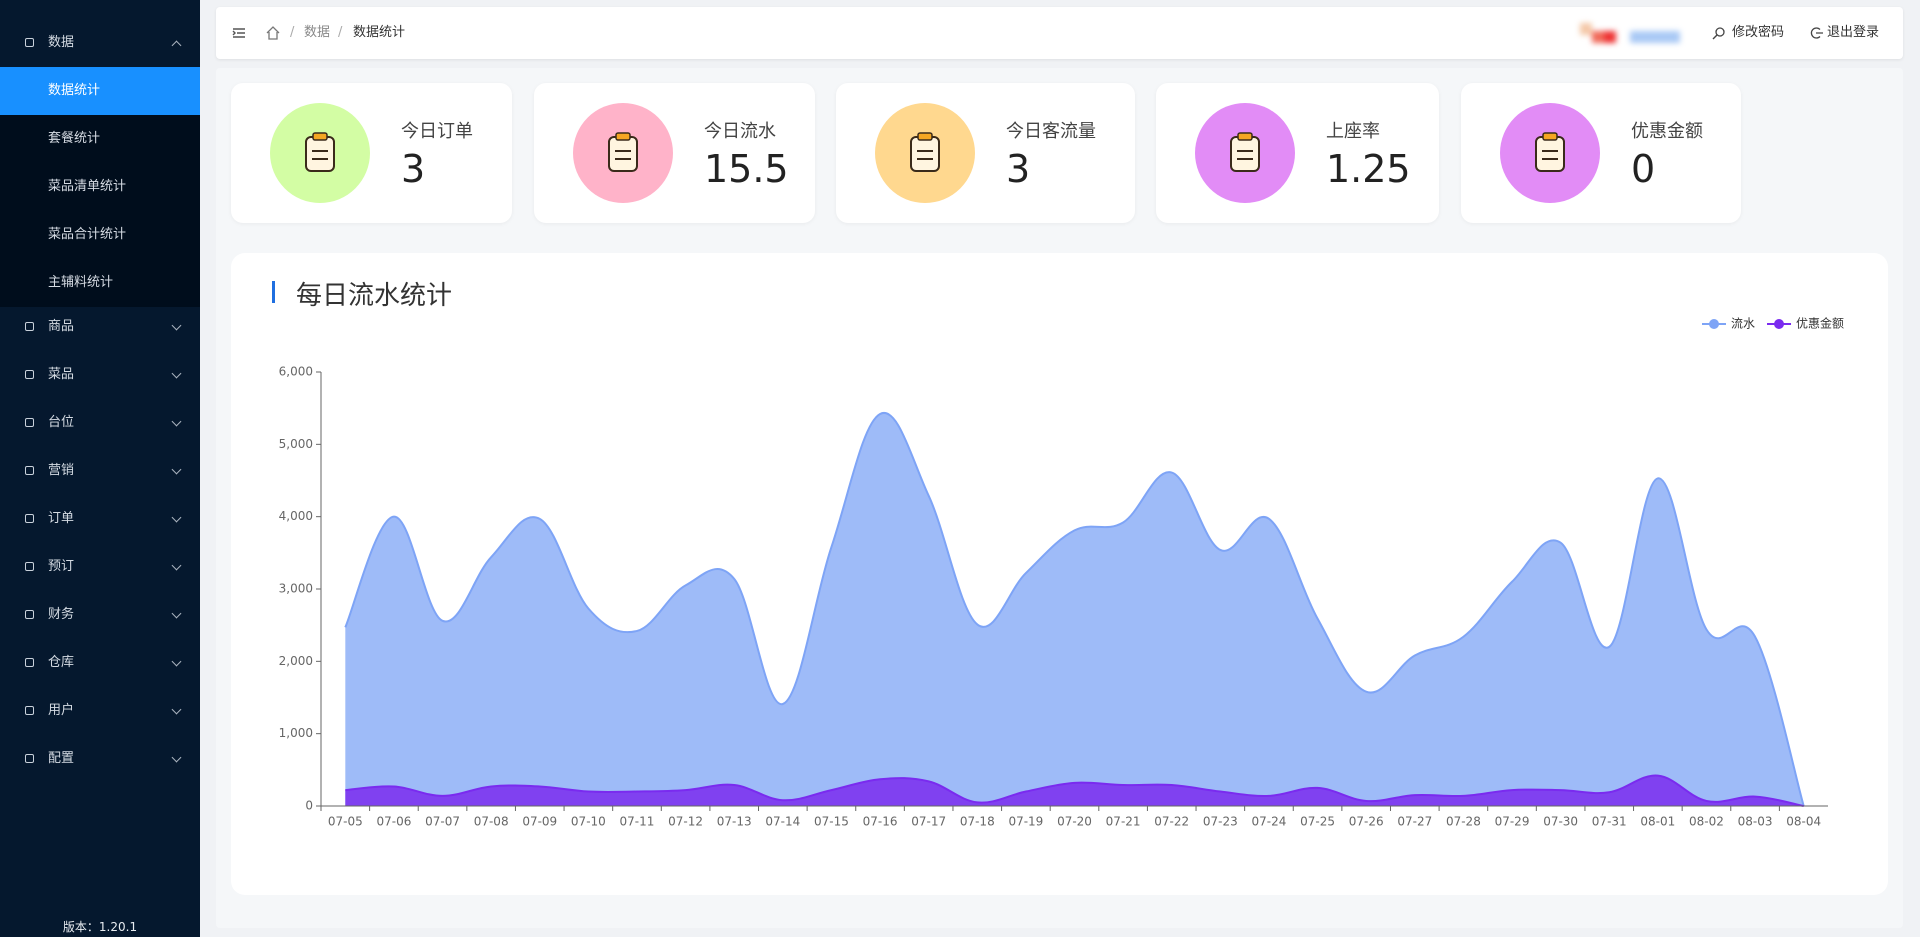  What do you see at coordinates (100, 423) in the screenshot?
I see `menu-item: 台位` at bounding box center [100, 423].